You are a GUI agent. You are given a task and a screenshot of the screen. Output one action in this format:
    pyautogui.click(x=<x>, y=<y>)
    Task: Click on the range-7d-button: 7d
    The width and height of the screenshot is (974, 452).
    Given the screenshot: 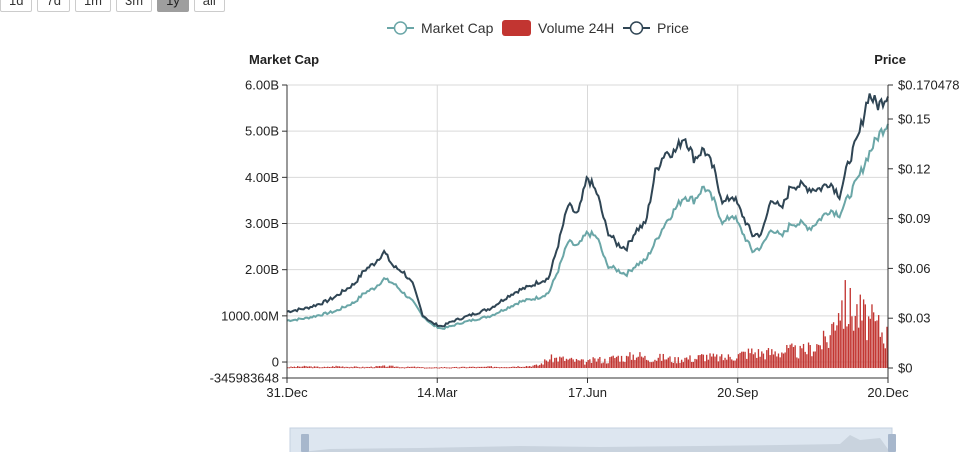 What is the action you would take?
    pyautogui.click(x=53, y=6)
    